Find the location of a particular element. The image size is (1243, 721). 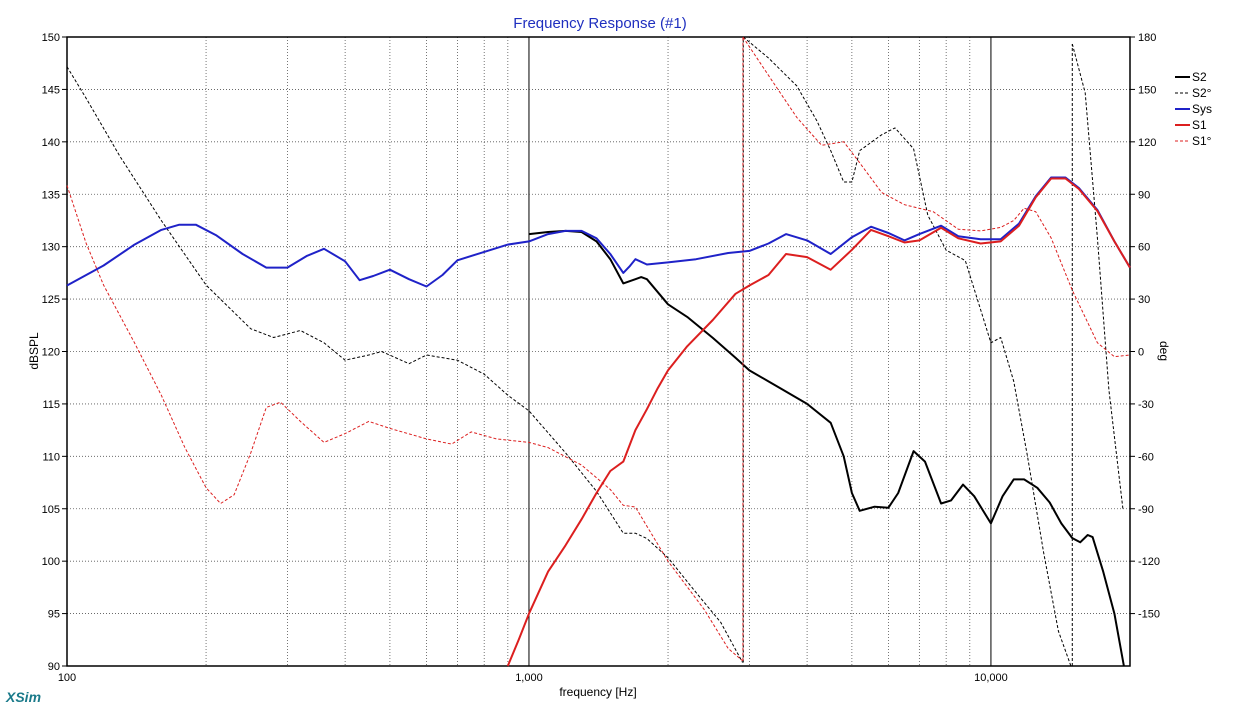

legend-label: S2° is located at coordinates (1202, 93).